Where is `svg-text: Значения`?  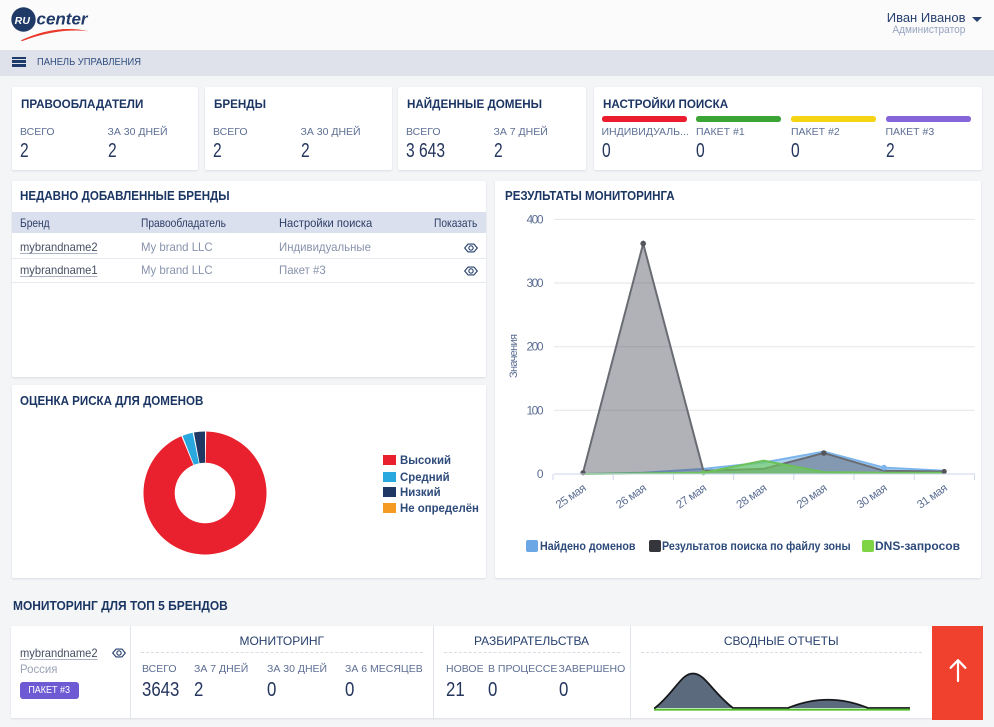 svg-text: Значения is located at coordinates (514, 356).